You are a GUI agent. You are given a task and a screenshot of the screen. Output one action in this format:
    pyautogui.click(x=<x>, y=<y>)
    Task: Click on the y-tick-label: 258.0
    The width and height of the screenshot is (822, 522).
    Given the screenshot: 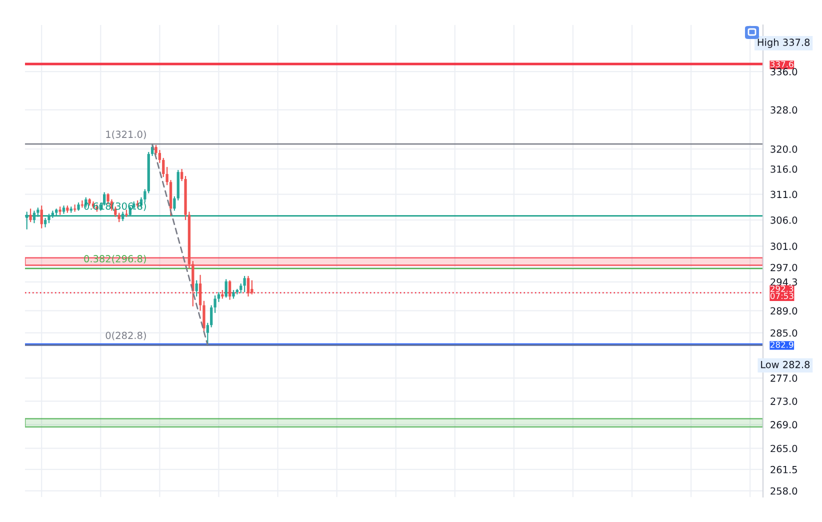 What is the action you would take?
    pyautogui.click(x=784, y=491)
    